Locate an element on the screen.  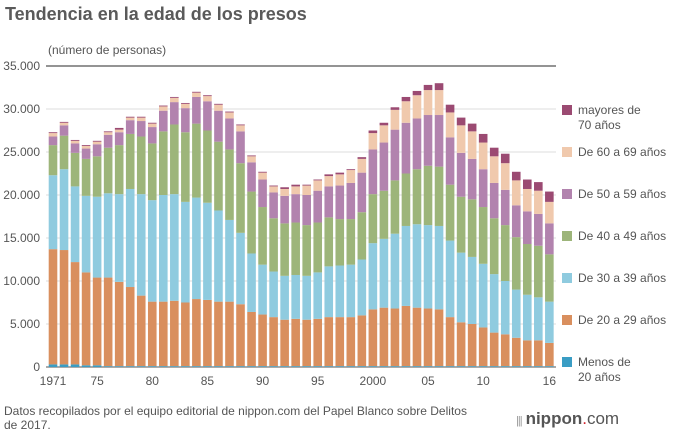
legend-item: De 30 a 39 años is located at coordinates (614, 278).